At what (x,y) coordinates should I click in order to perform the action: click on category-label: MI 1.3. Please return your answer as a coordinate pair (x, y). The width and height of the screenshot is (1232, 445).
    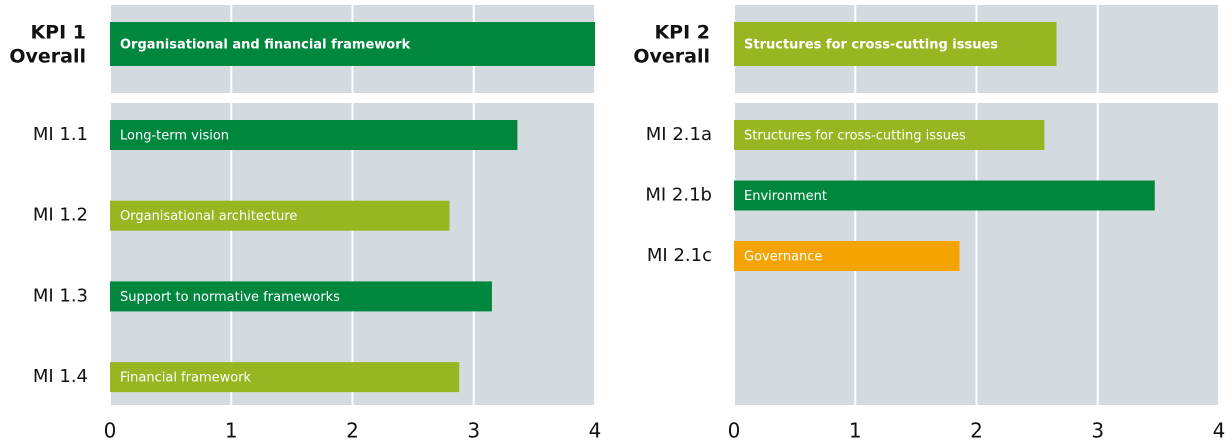
    Looking at the image, I should click on (60, 295).